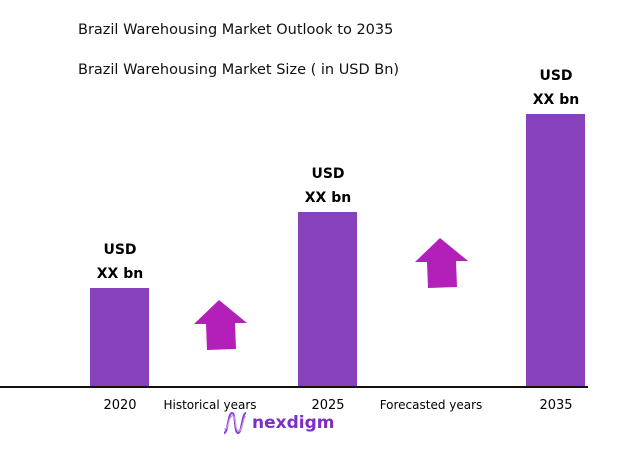 This screenshot has height=459, width=638. I want to click on period-label-forecasted: Forecasted years, so click(431, 405).